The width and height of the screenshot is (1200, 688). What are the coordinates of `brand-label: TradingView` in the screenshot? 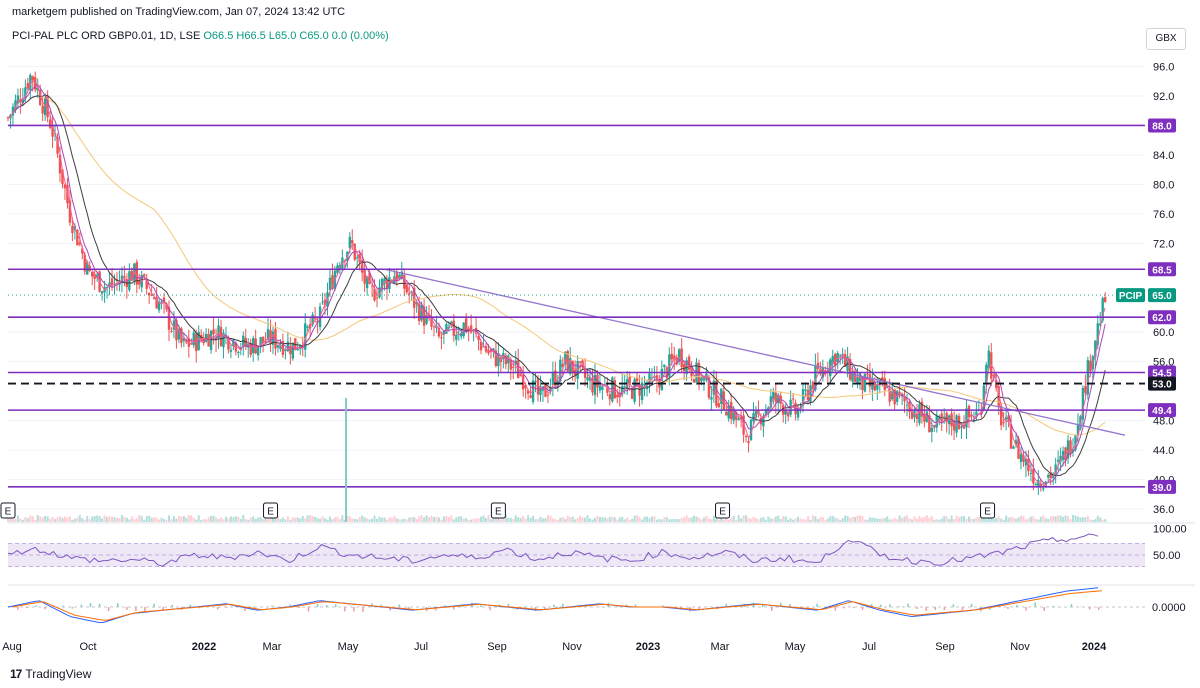 It's located at (58, 674).